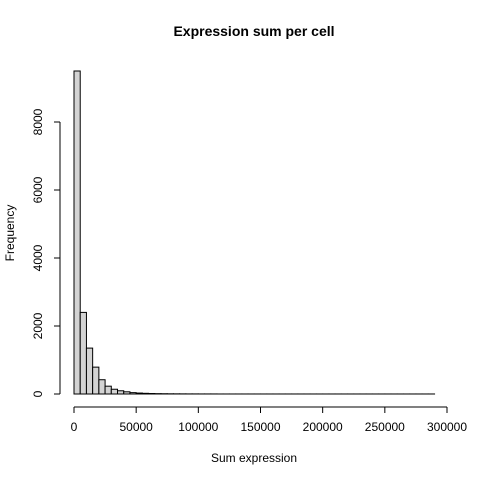  What do you see at coordinates (447, 427) in the screenshot?
I see `x-tick-label: 300000` at bounding box center [447, 427].